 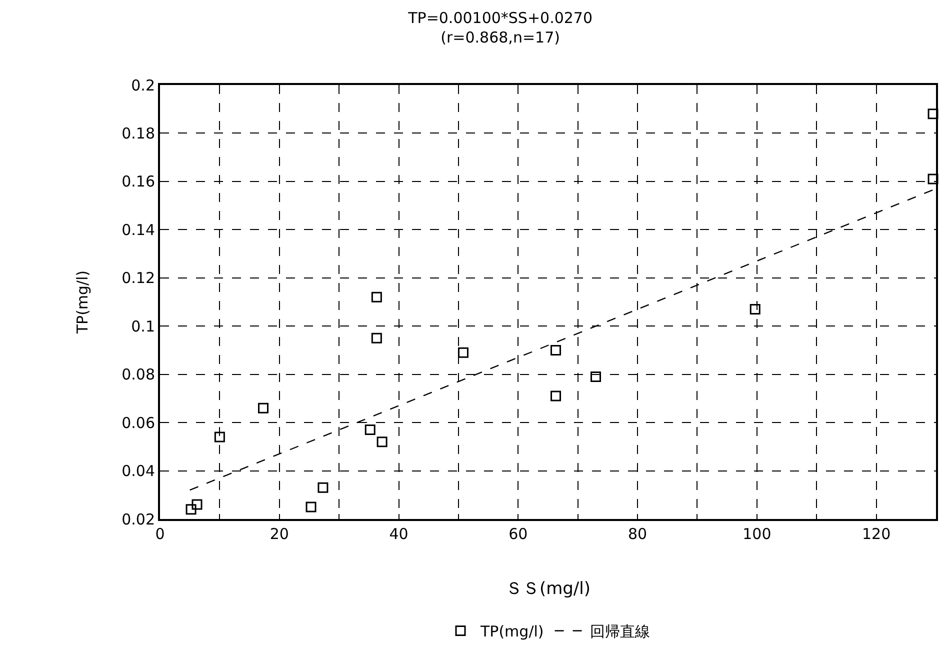 I want to click on y-tick-label: 0.14, so click(x=138, y=229).